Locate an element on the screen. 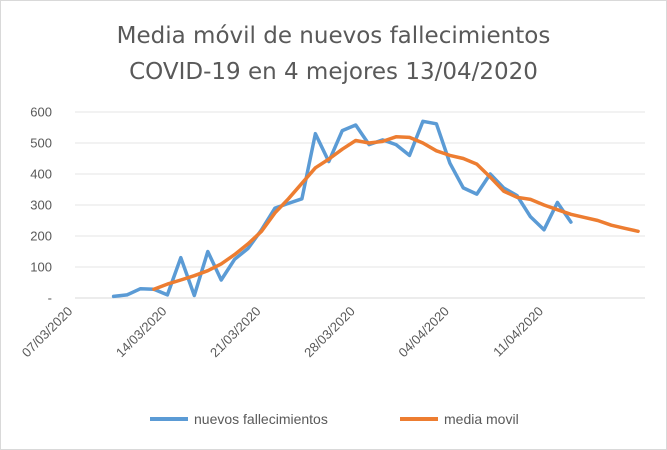 This screenshot has width=667, height=450. y-tick-label: 300 is located at coordinates (41, 205).